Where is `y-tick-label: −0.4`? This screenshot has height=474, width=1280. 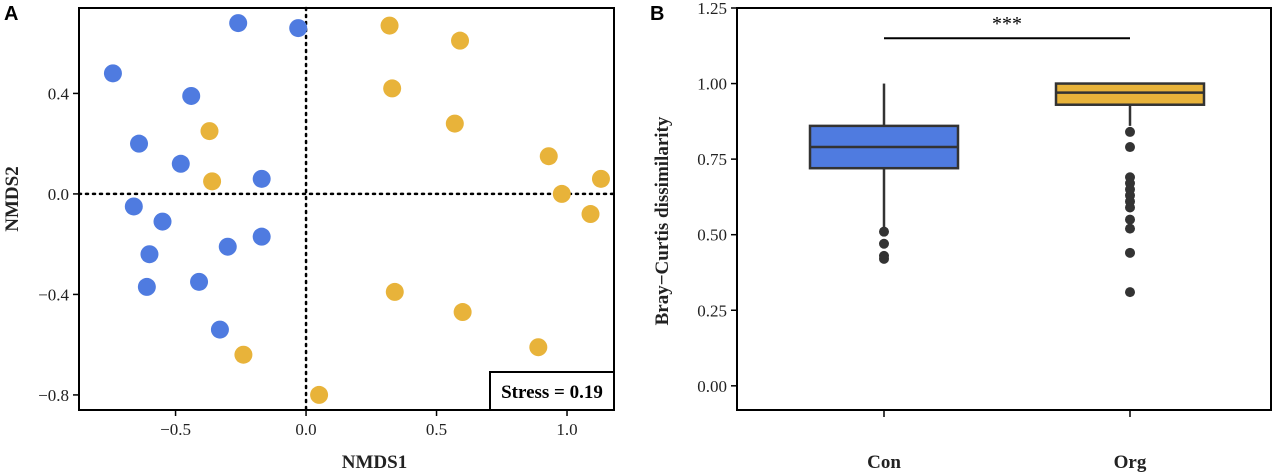
y-tick-label: −0.4 is located at coordinates (53, 294).